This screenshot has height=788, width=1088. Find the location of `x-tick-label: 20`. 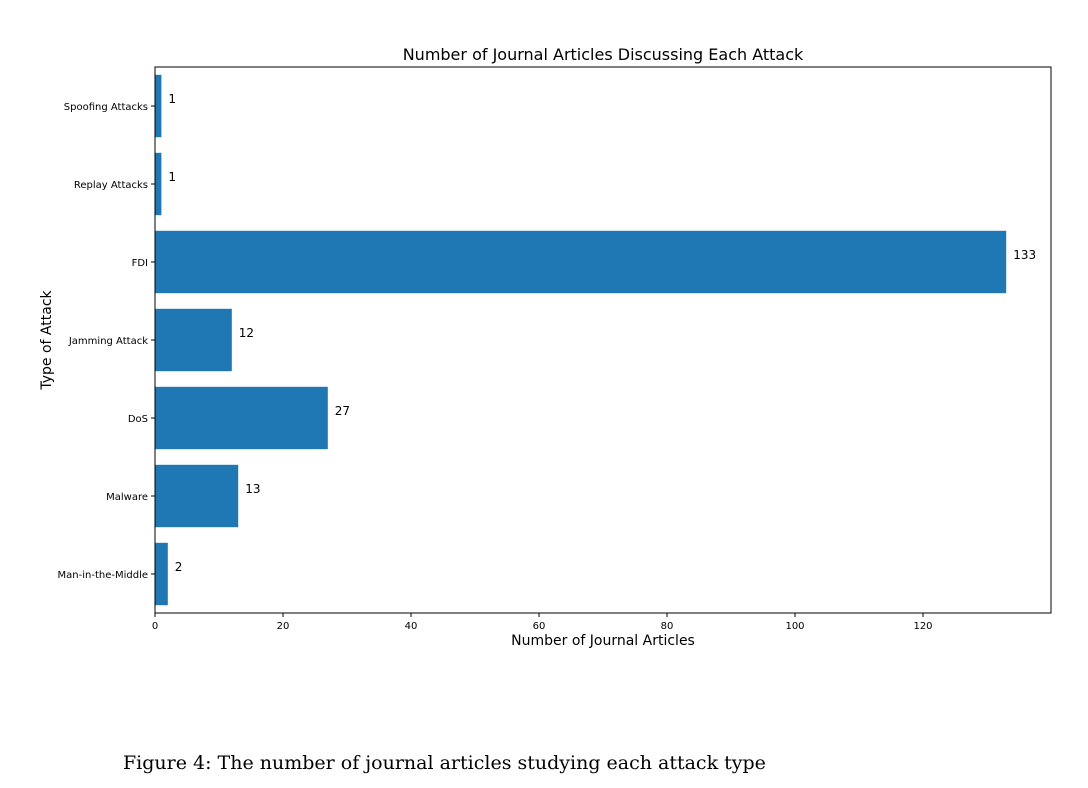

x-tick-label: 20 is located at coordinates (283, 626).